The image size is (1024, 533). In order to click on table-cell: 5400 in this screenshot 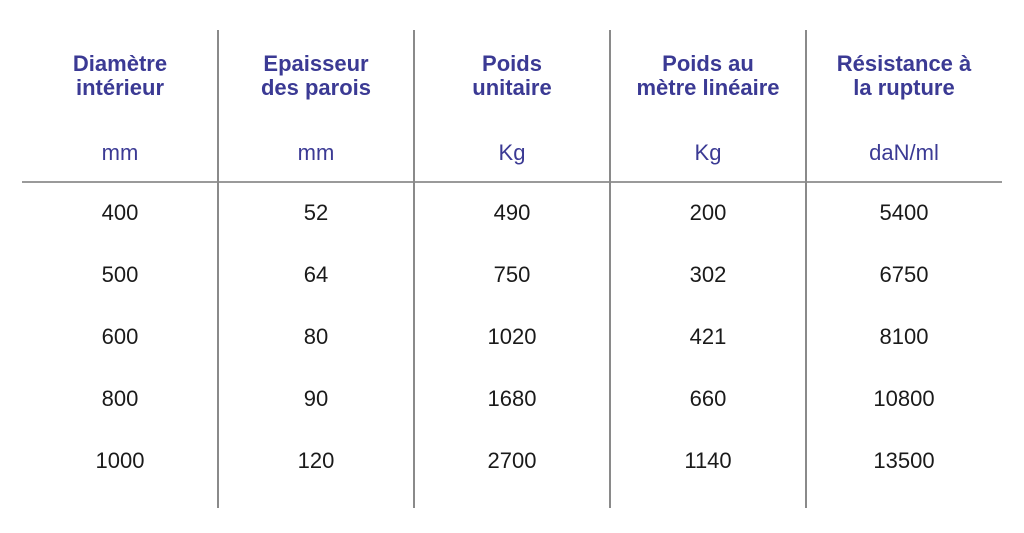, I will do `click(904, 212)`.